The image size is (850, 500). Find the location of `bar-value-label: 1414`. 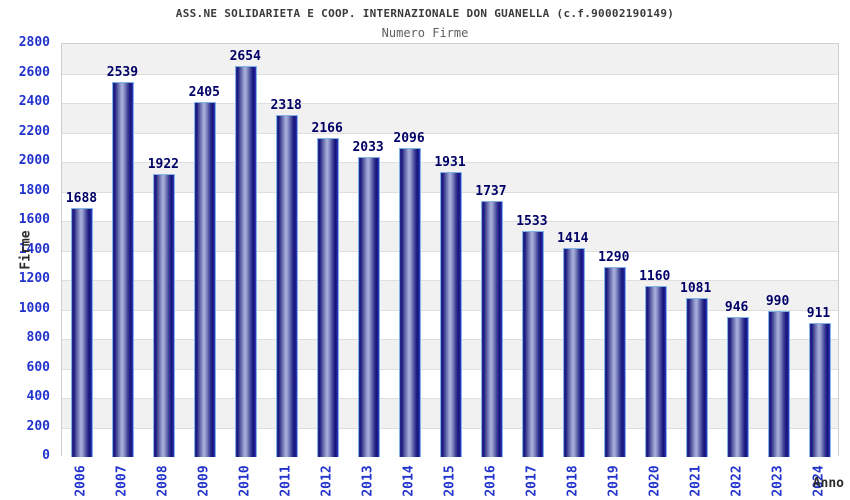

bar-value-label: 1414 is located at coordinates (573, 239).